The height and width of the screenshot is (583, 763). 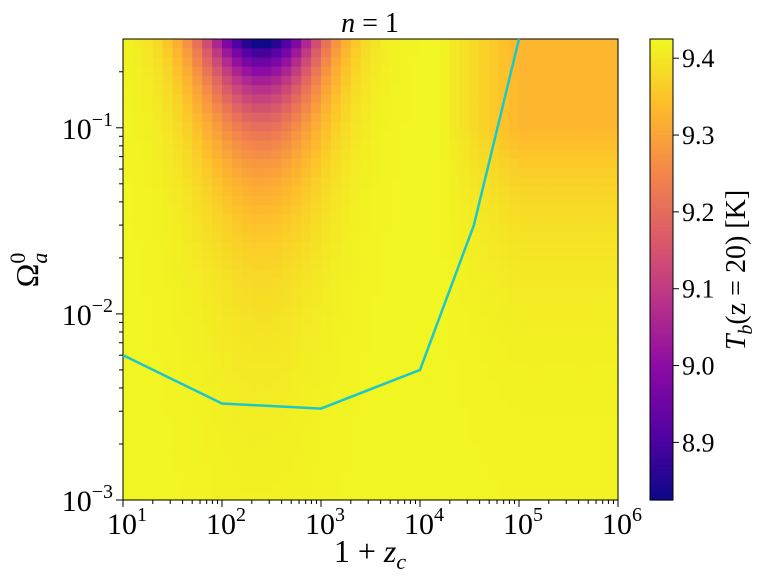 I want to click on colorbar-tick-label: 8.9, so click(x=698, y=442).